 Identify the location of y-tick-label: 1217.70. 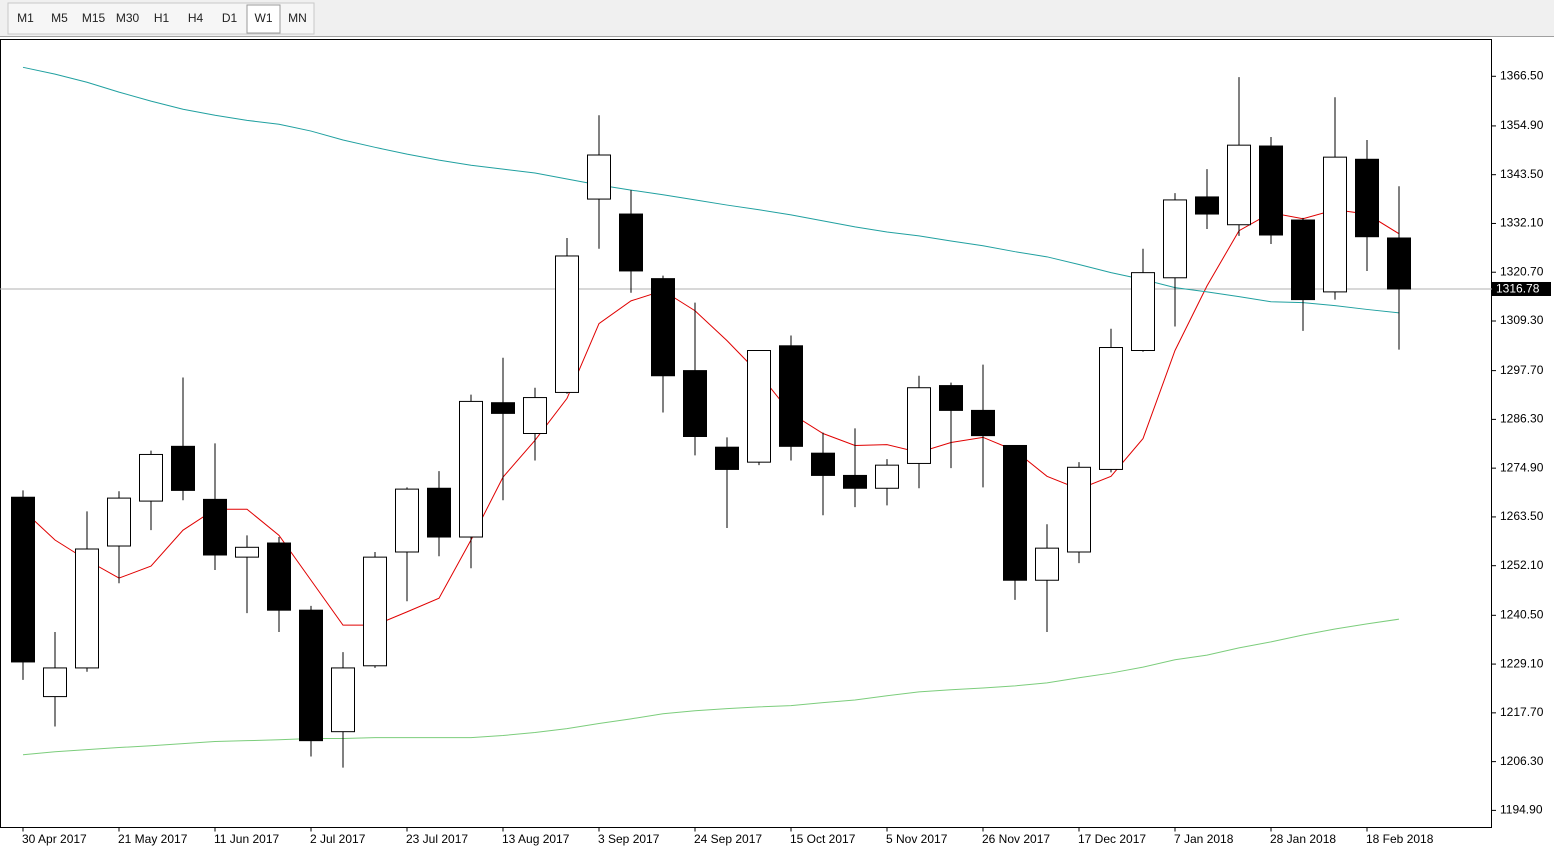
(1522, 712).